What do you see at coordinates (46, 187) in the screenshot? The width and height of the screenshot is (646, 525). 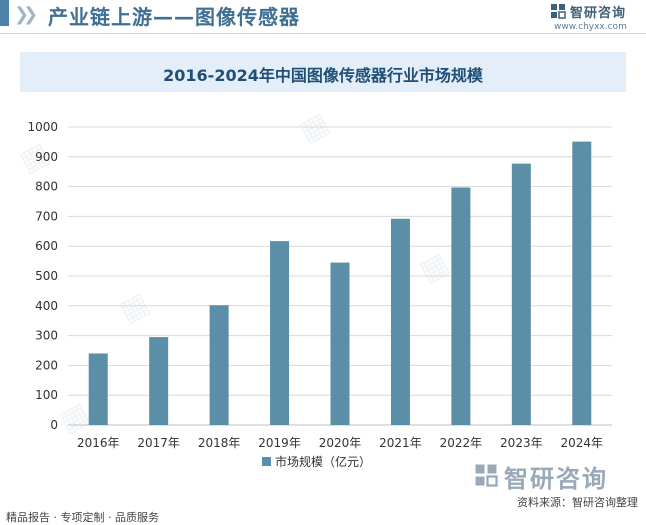 I see `y-tick-label: 800` at bounding box center [46, 187].